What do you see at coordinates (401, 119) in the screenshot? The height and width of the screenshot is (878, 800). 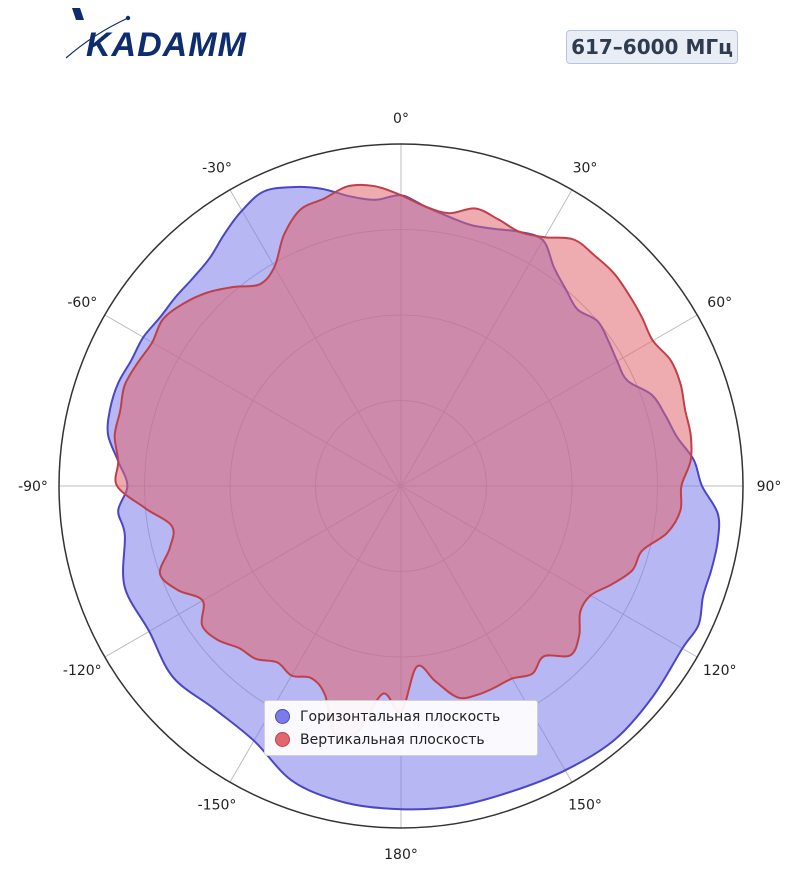 I see `angle-label-0: 0°` at bounding box center [401, 119].